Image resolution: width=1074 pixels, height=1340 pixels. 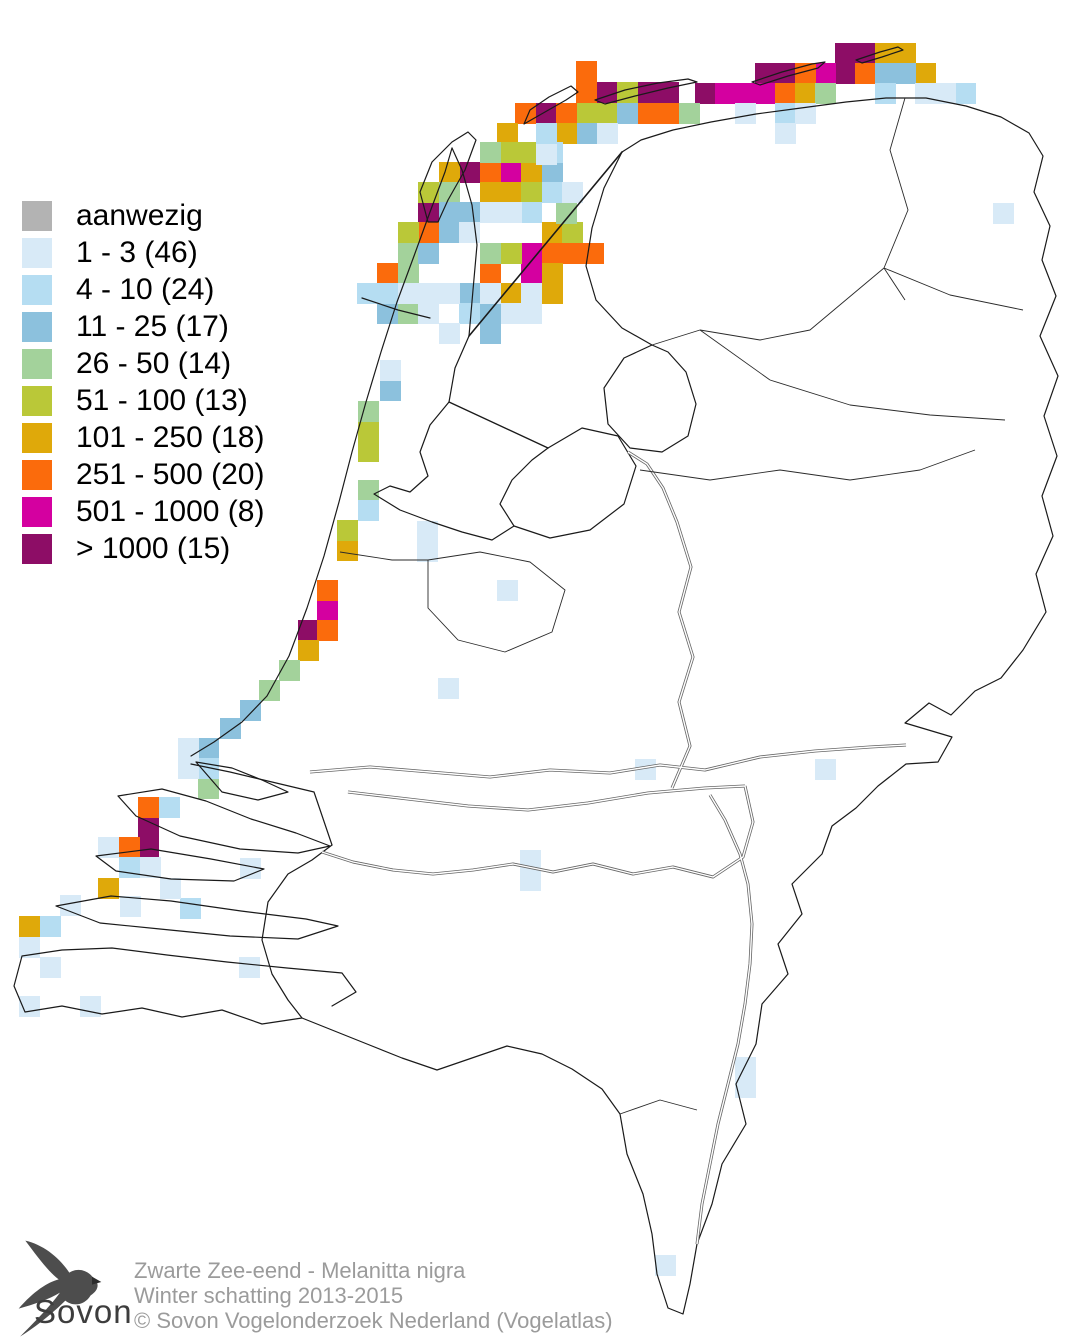 I want to click on afsluitdijk, so click(x=545, y=244).